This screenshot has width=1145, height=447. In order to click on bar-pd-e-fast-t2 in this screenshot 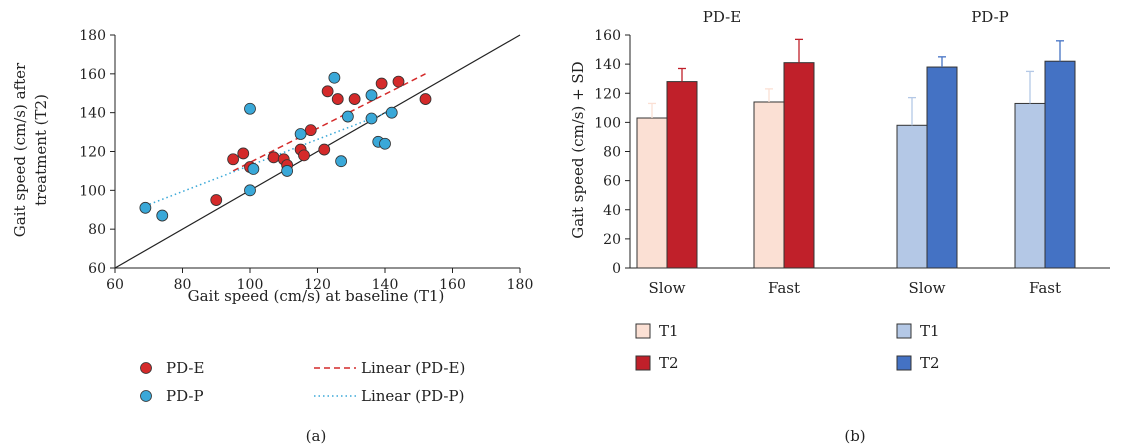, I will do `click(799, 165)`.